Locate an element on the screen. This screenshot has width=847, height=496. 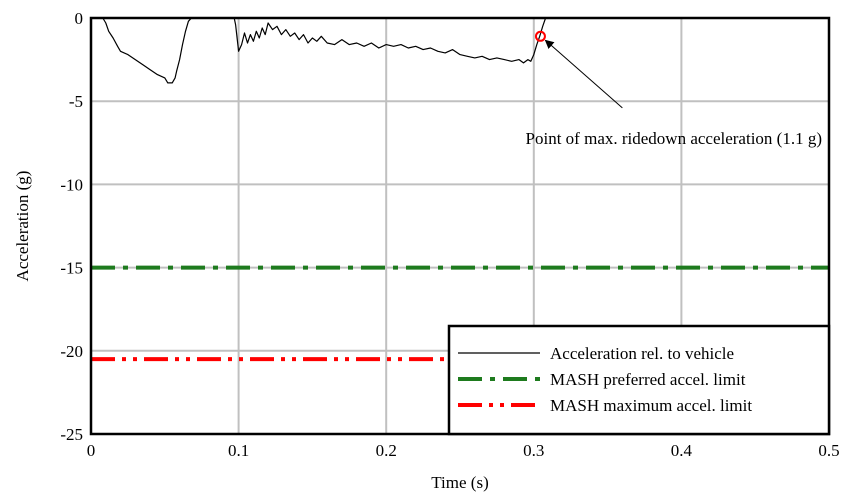
y-tick-label: -15 is located at coordinates (71, 268).